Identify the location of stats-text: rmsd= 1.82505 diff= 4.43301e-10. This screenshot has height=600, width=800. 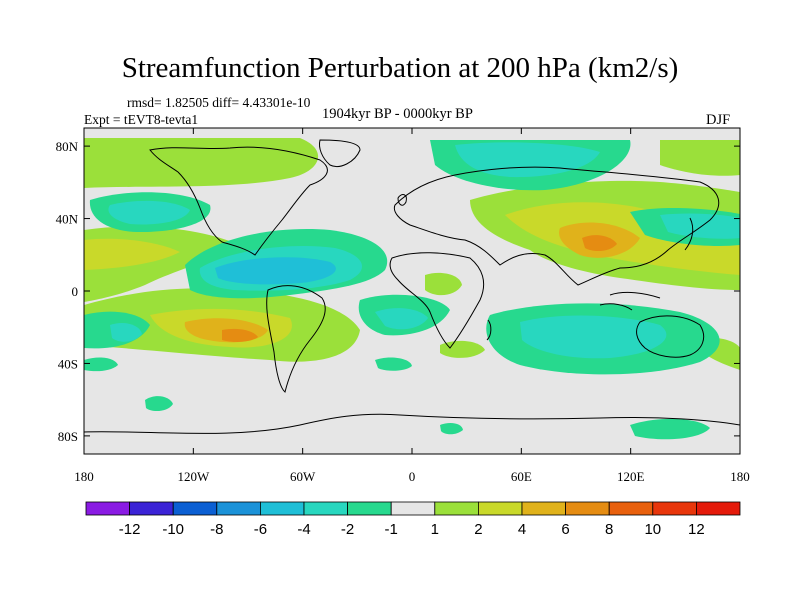
(219, 102).